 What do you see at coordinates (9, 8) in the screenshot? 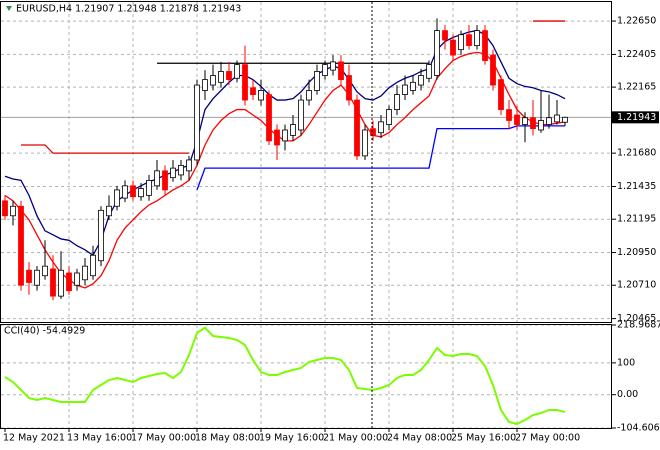
I see `symbol-icon` at bounding box center [9, 8].